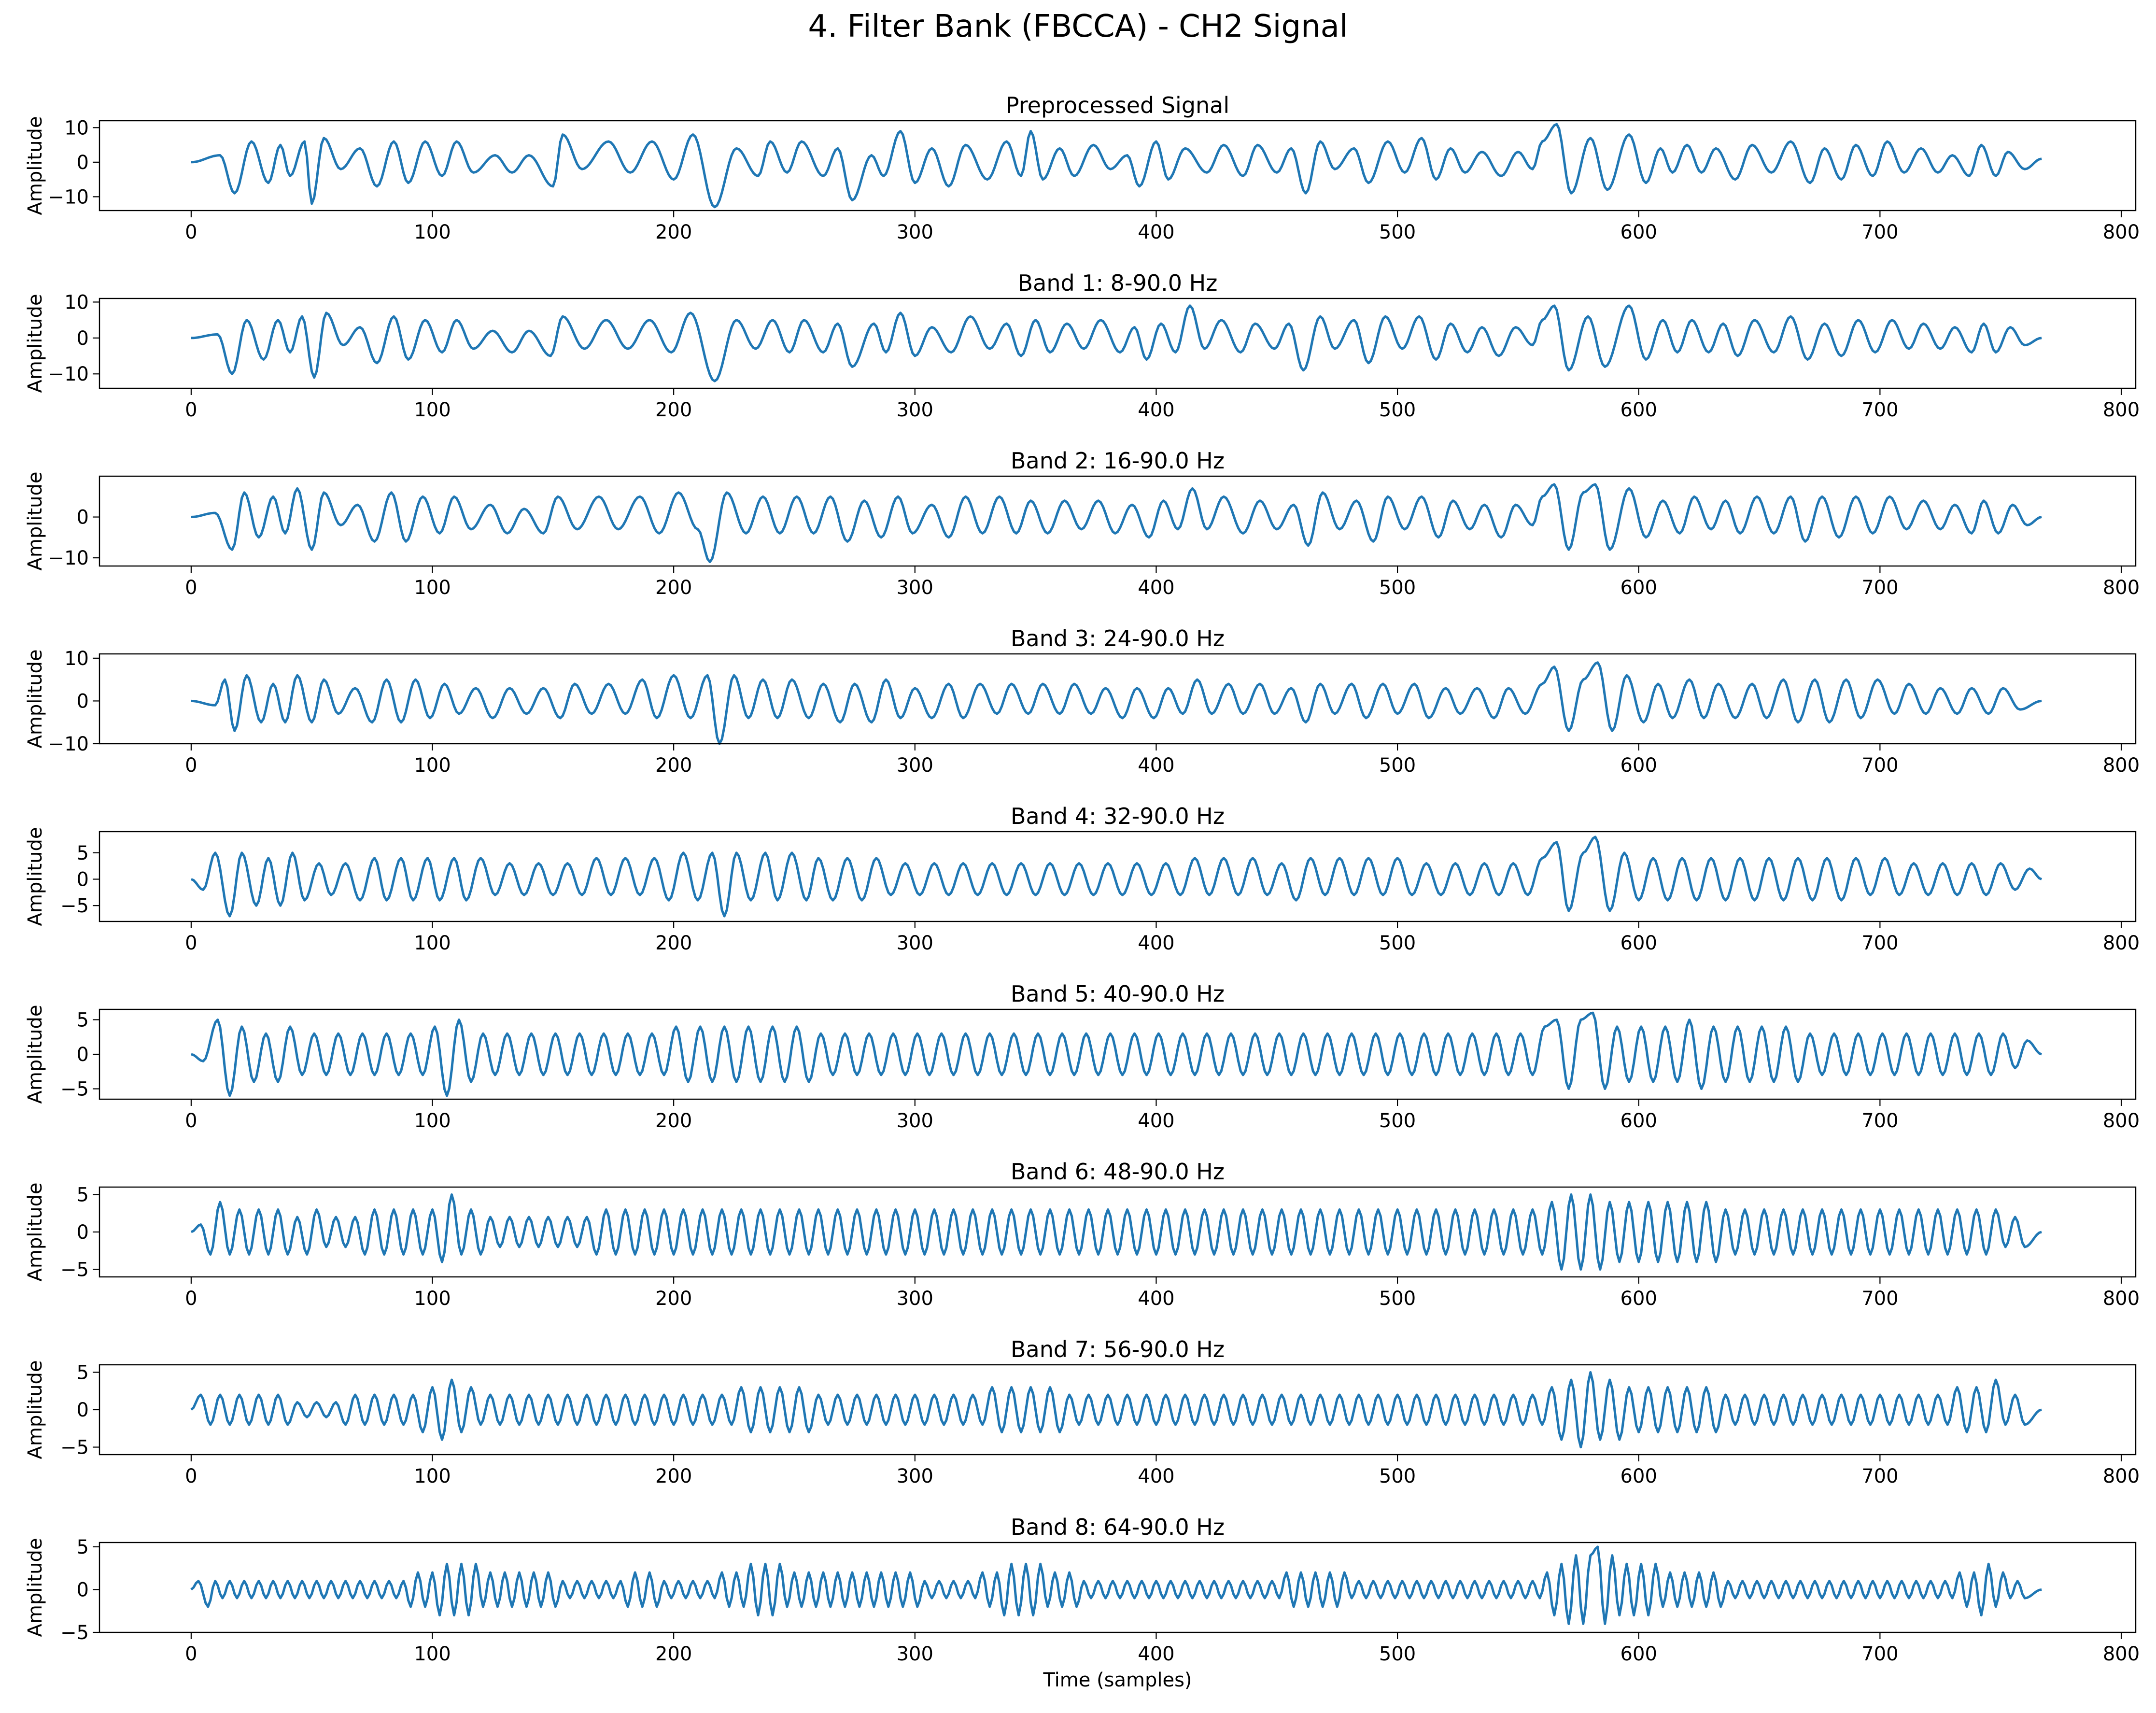  Describe the element at coordinates (1118, 816) in the screenshot. I see `subplot-title: Band 4: 32-90.0 Hz` at that location.